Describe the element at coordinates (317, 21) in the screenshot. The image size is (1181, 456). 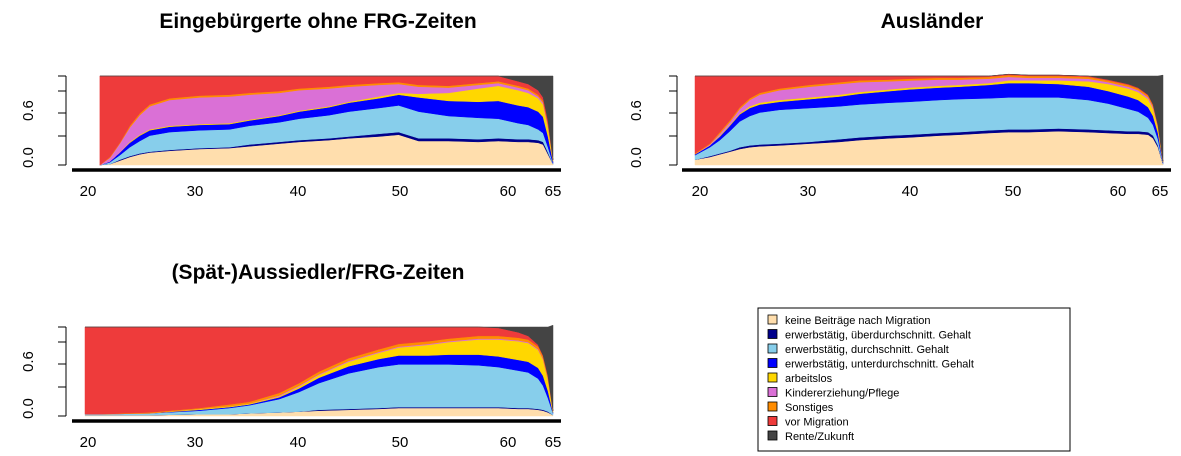
I see `chart-title: Eingebürgerte ohne FRG-Zeiten` at that location.